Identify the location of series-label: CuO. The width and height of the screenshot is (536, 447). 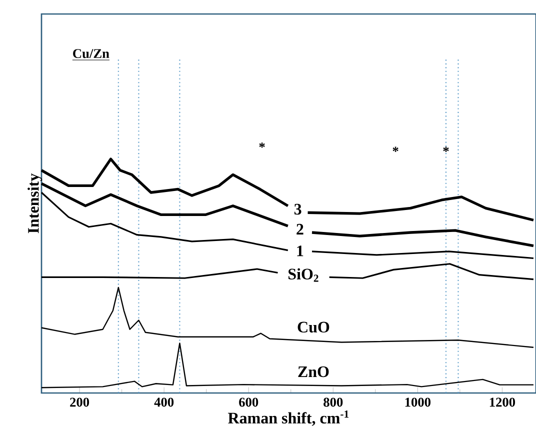
(314, 327).